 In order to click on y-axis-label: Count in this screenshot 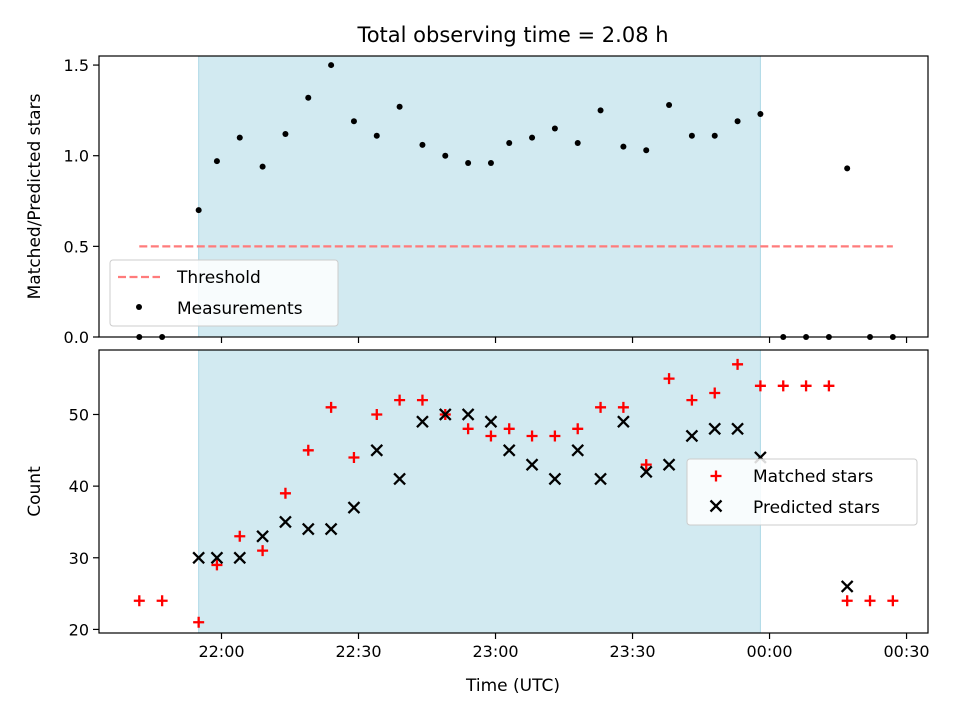, I will do `click(35, 491)`.